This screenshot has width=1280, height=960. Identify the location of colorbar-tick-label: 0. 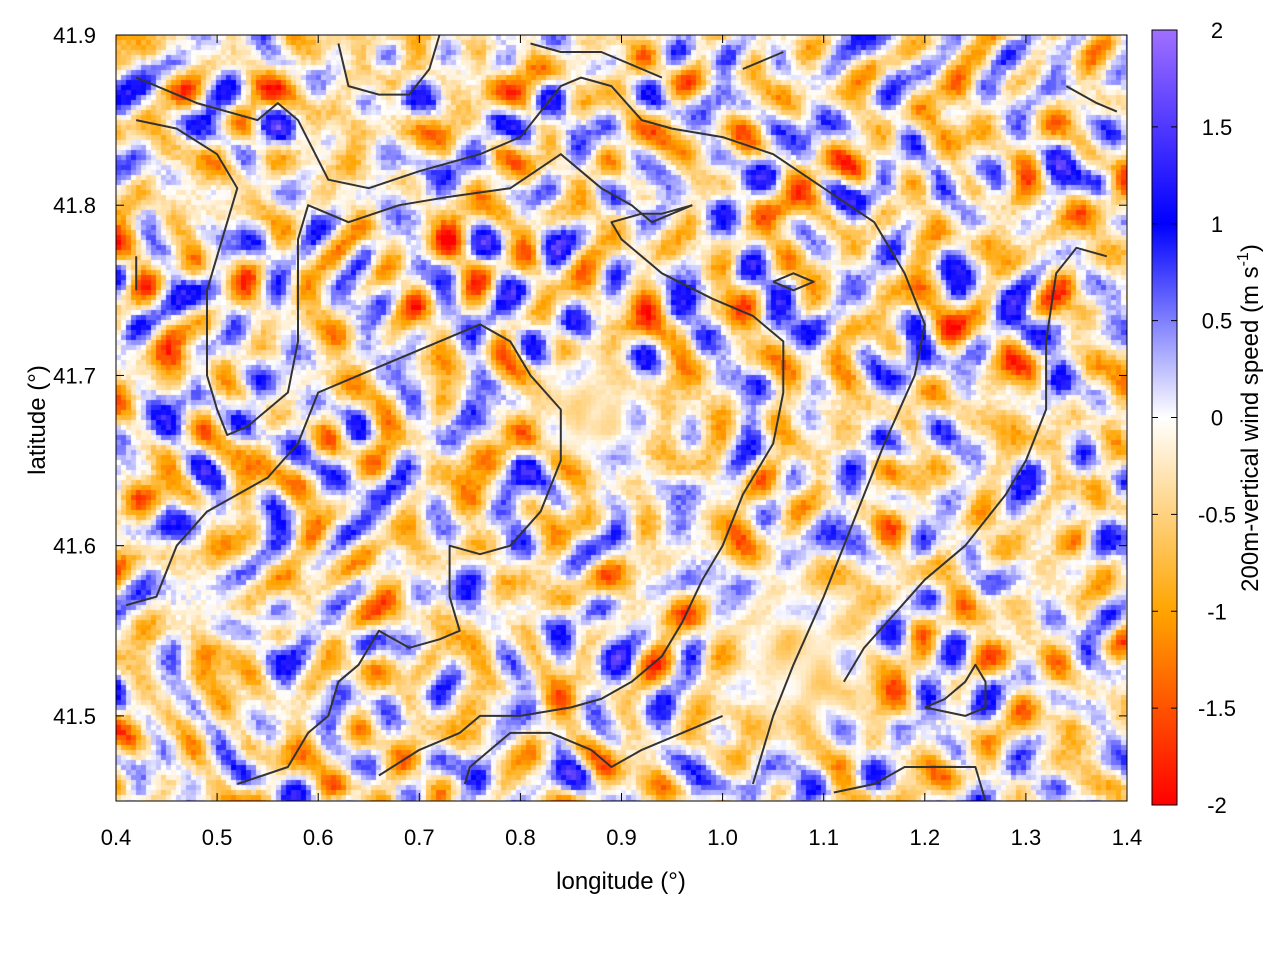
(1217, 418).